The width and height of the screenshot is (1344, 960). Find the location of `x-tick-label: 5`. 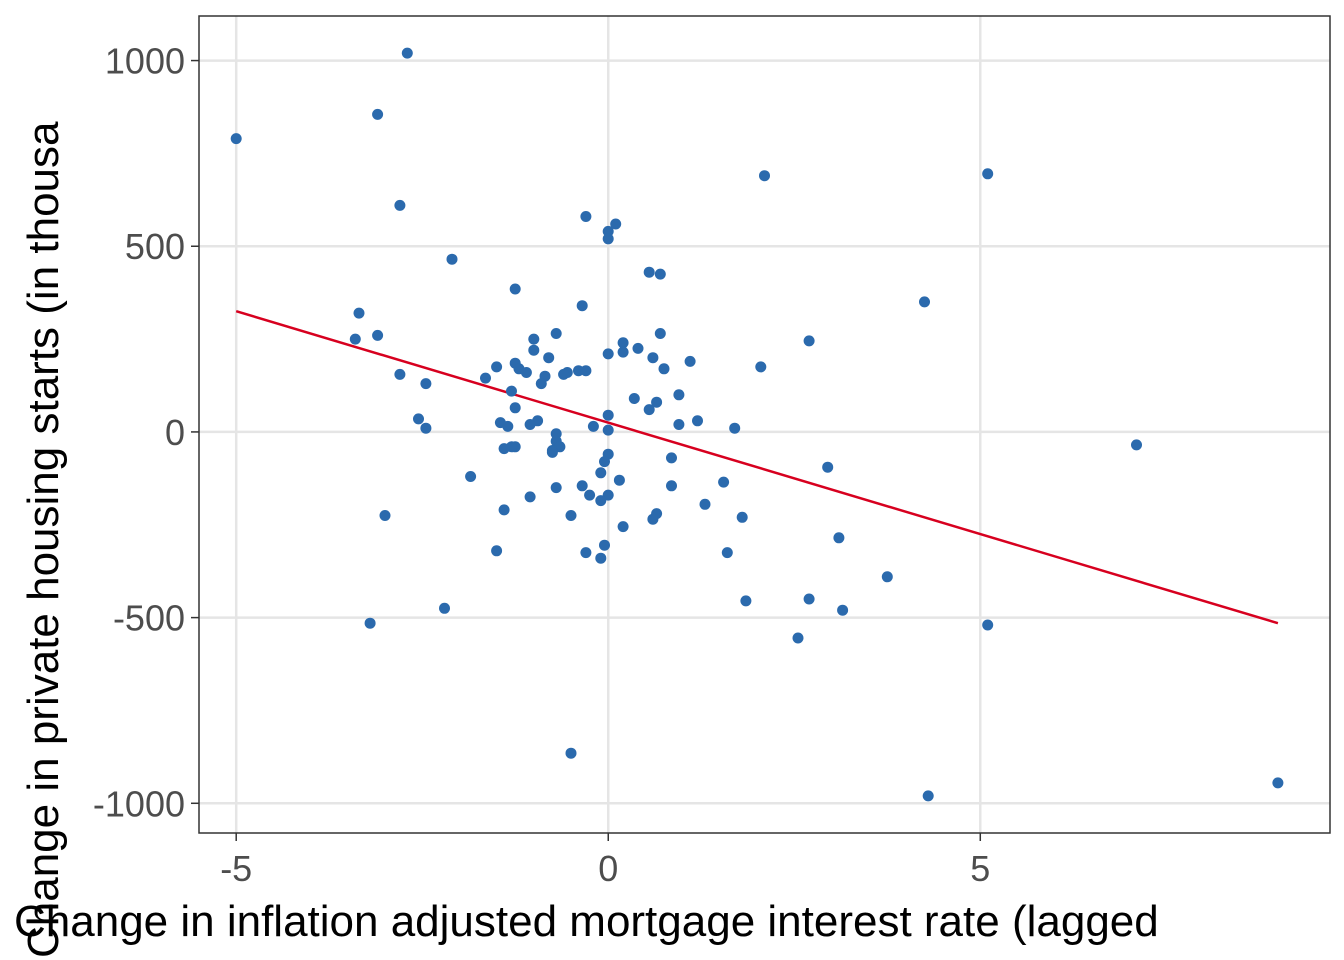

x-tick-label: 5 is located at coordinates (980, 868).